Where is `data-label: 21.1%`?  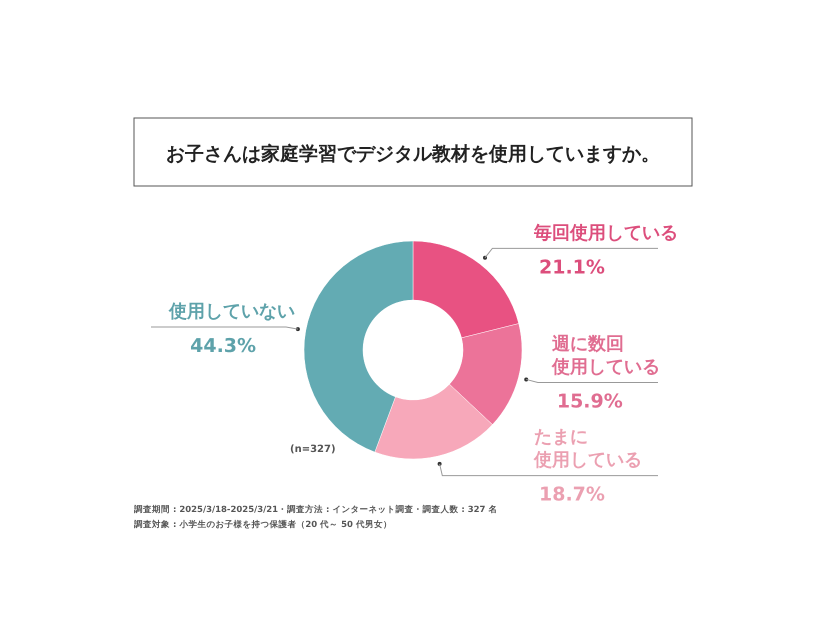 data-label: 21.1% is located at coordinates (572, 267).